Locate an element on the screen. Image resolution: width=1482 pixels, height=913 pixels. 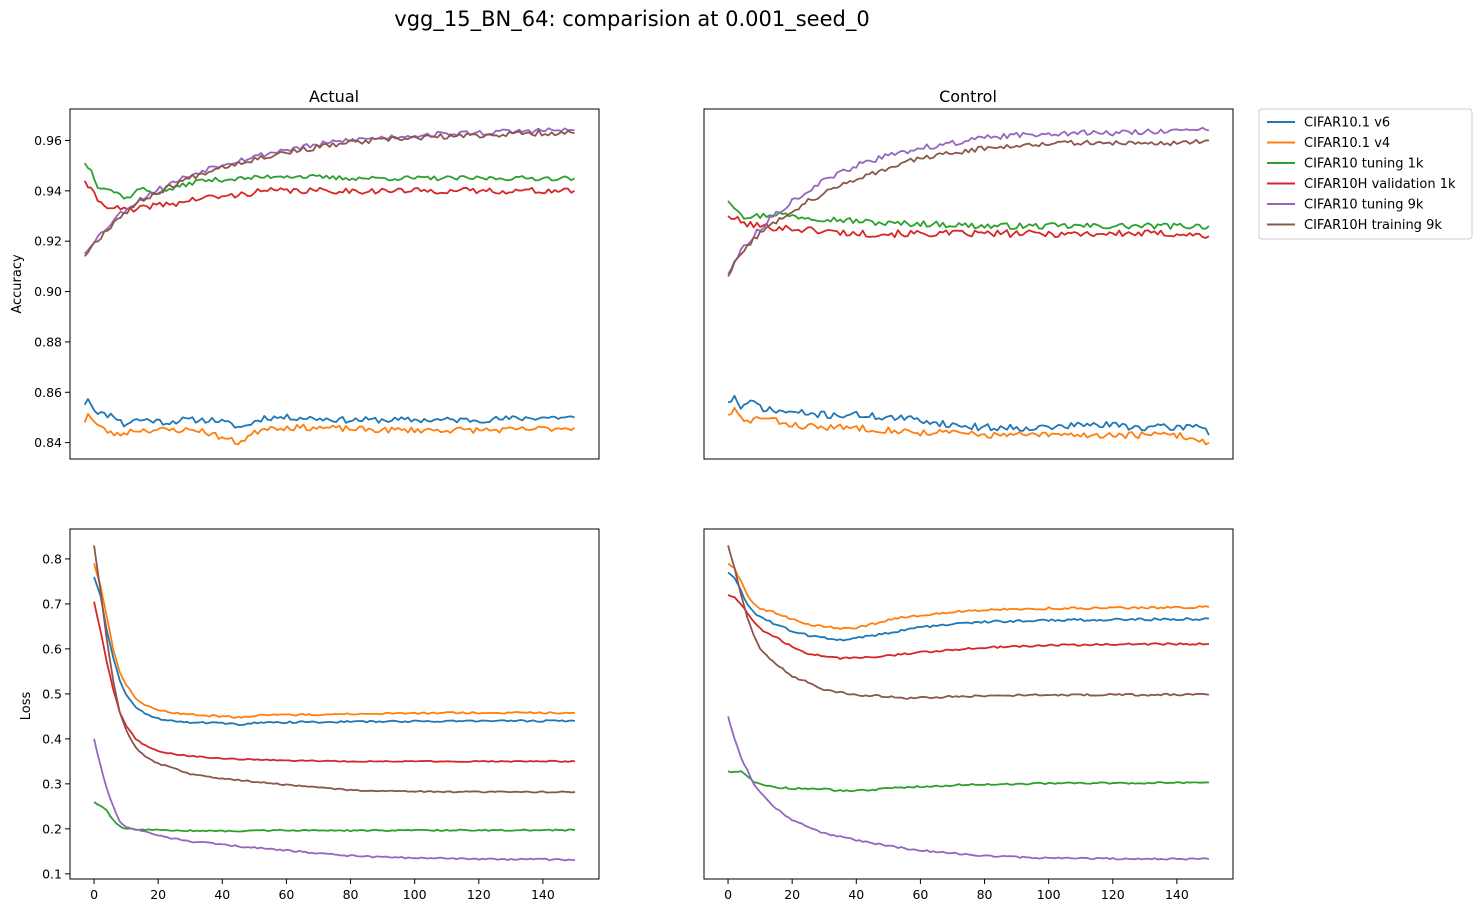
legend-frame is located at coordinates (1365, 174).